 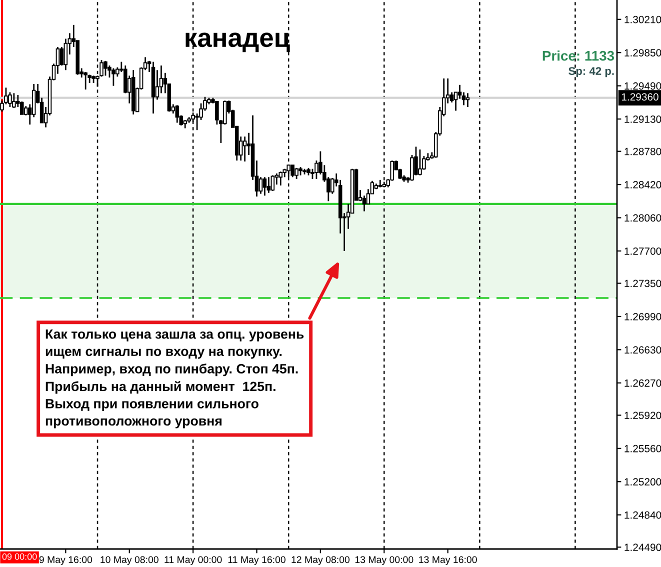 I want to click on y-tick-label: 1.25200, so click(x=642, y=482).